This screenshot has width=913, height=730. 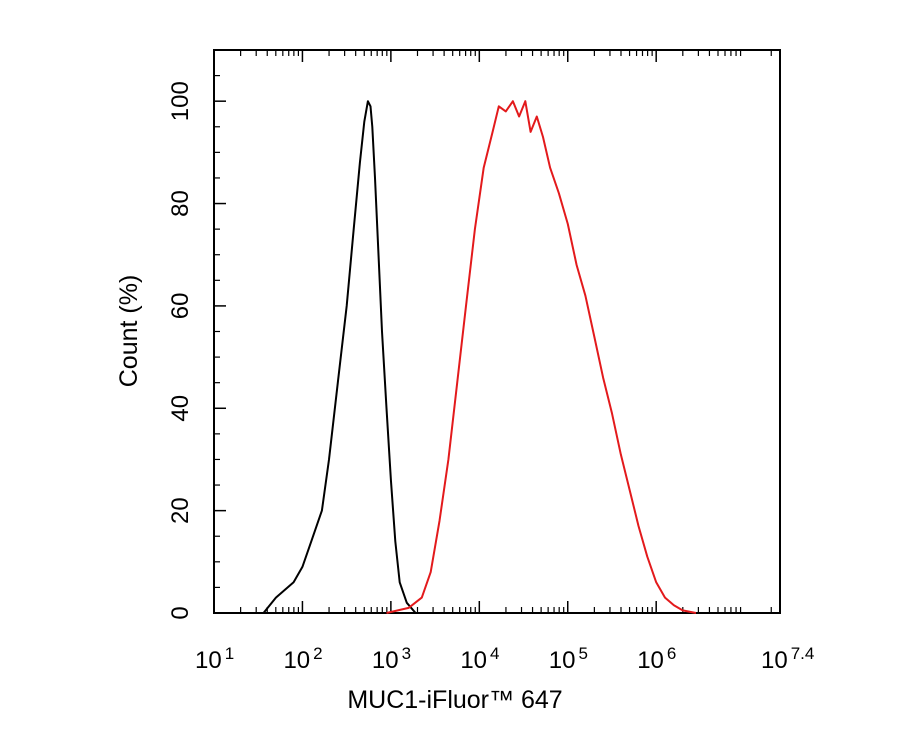 I want to click on y-tick-label: 0, so click(x=180, y=612).